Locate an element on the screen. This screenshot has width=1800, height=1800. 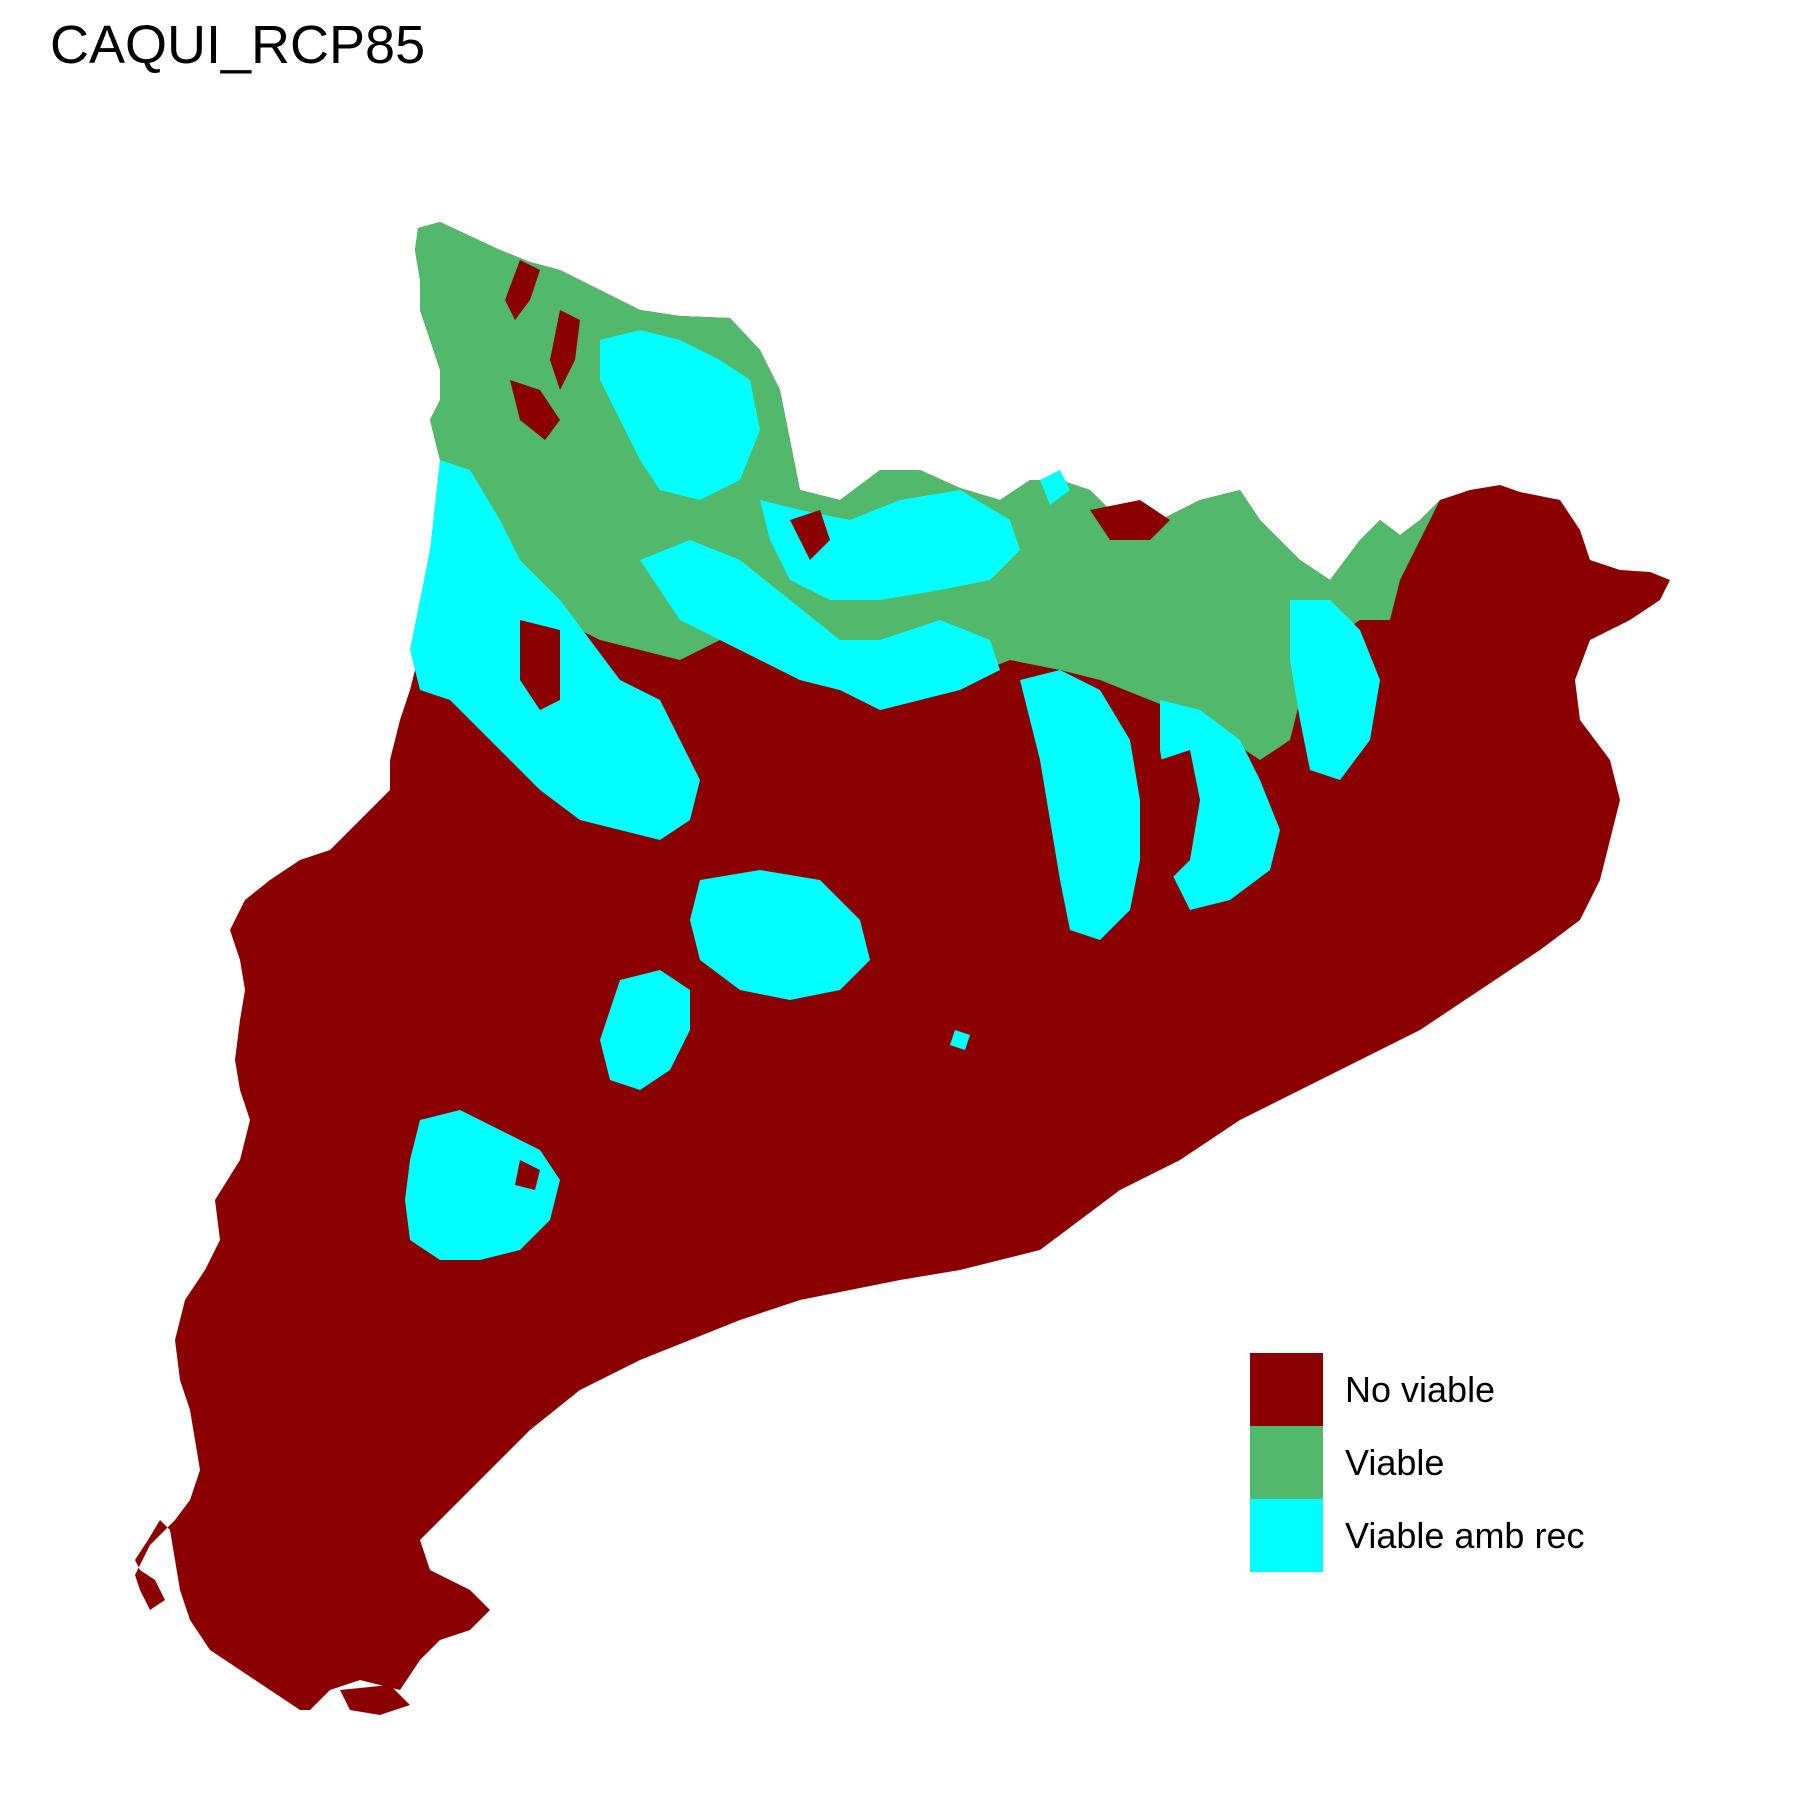
map-title: CAQUI_RCP85 is located at coordinates (238, 45).